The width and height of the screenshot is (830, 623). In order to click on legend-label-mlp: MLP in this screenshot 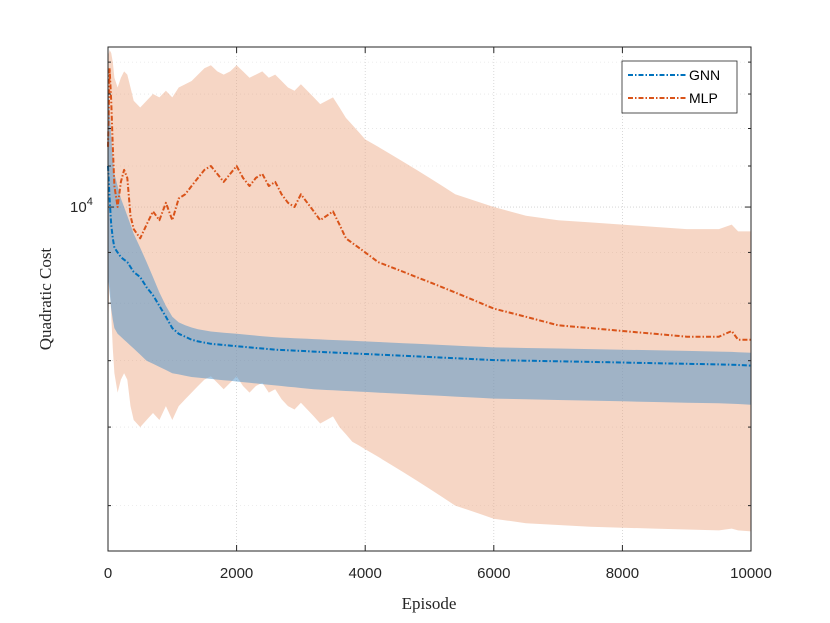, I will do `click(703, 98)`.